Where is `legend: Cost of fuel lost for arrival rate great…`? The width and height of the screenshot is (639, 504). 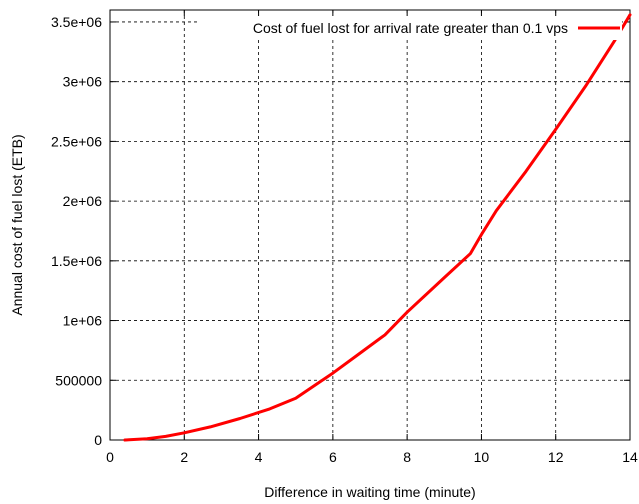
legend: Cost of fuel lost for arrival rate great… is located at coordinates (411, 28).